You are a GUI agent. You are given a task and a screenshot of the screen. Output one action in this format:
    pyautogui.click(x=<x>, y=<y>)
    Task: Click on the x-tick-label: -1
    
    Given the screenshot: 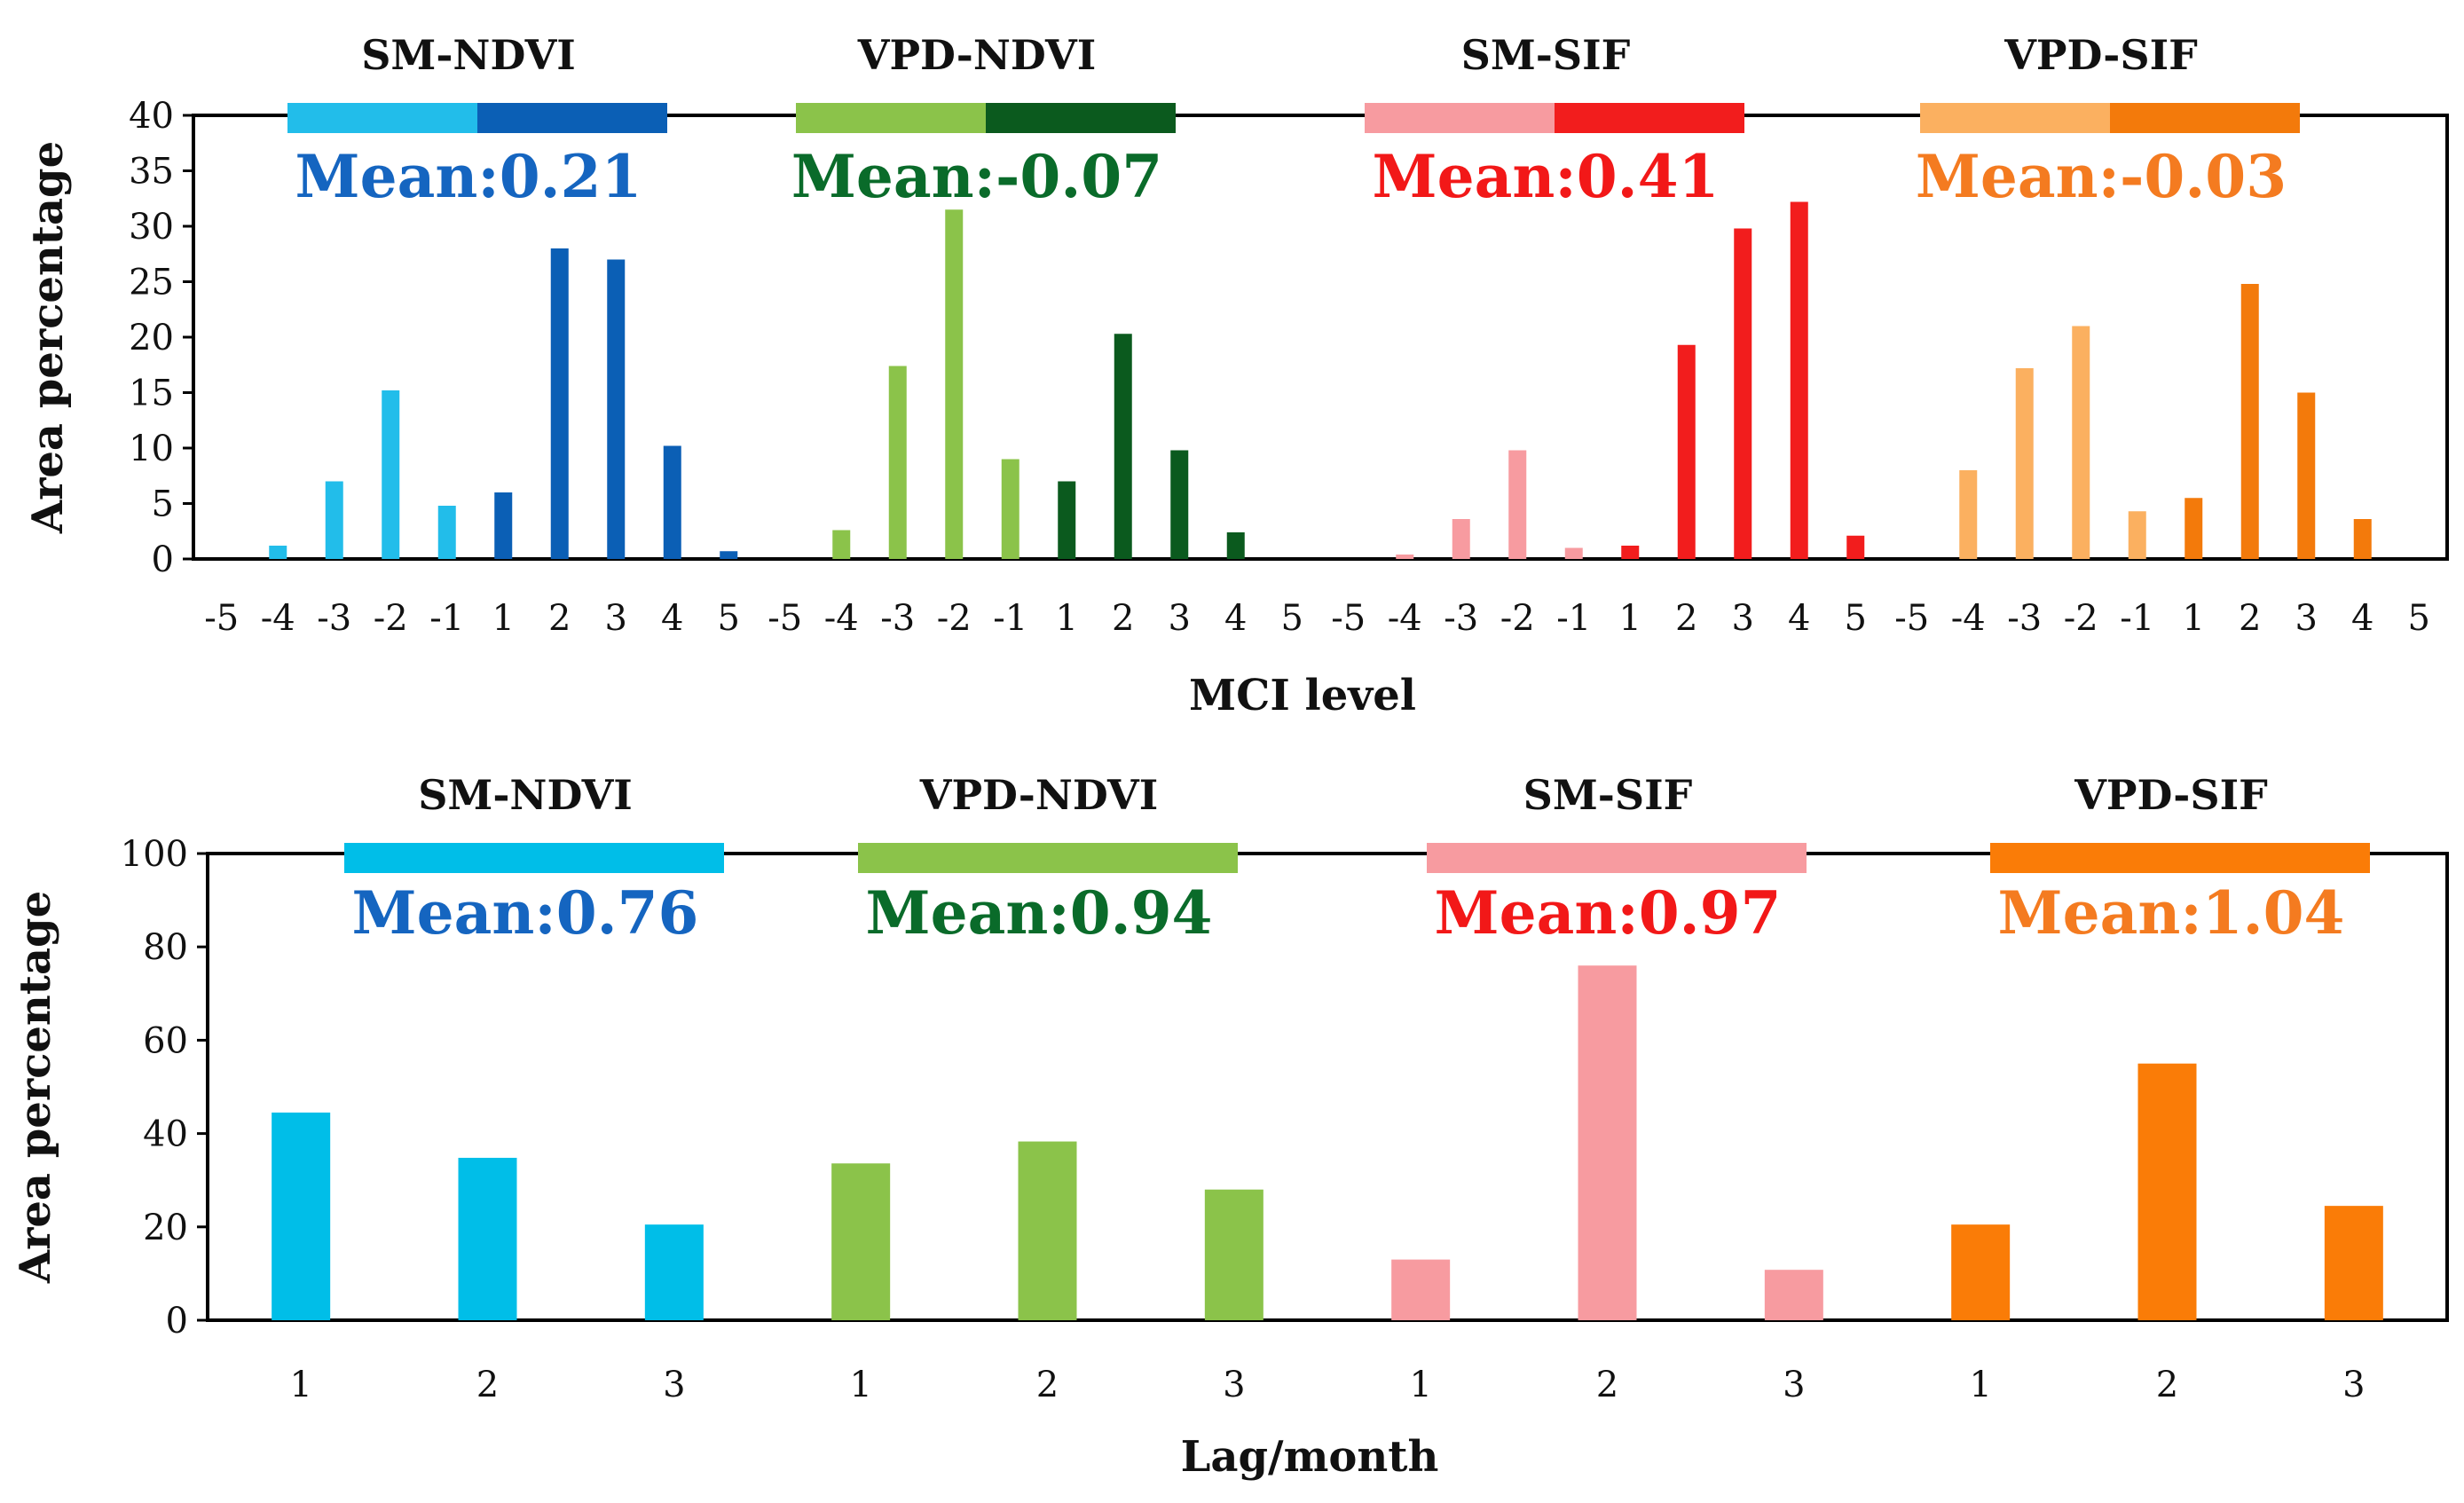 What is the action you would take?
    pyautogui.click(x=1010, y=618)
    